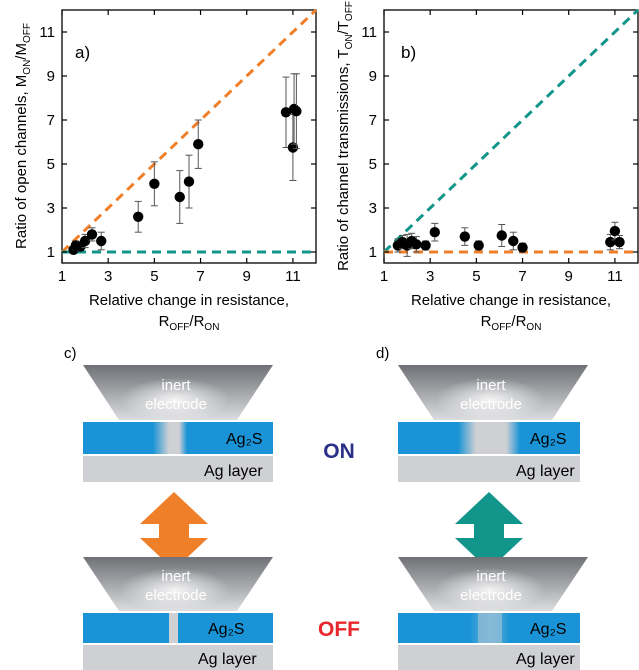 This screenshot has height=670, width=639. I want to click on filament-partial-core, so click(490, 628).